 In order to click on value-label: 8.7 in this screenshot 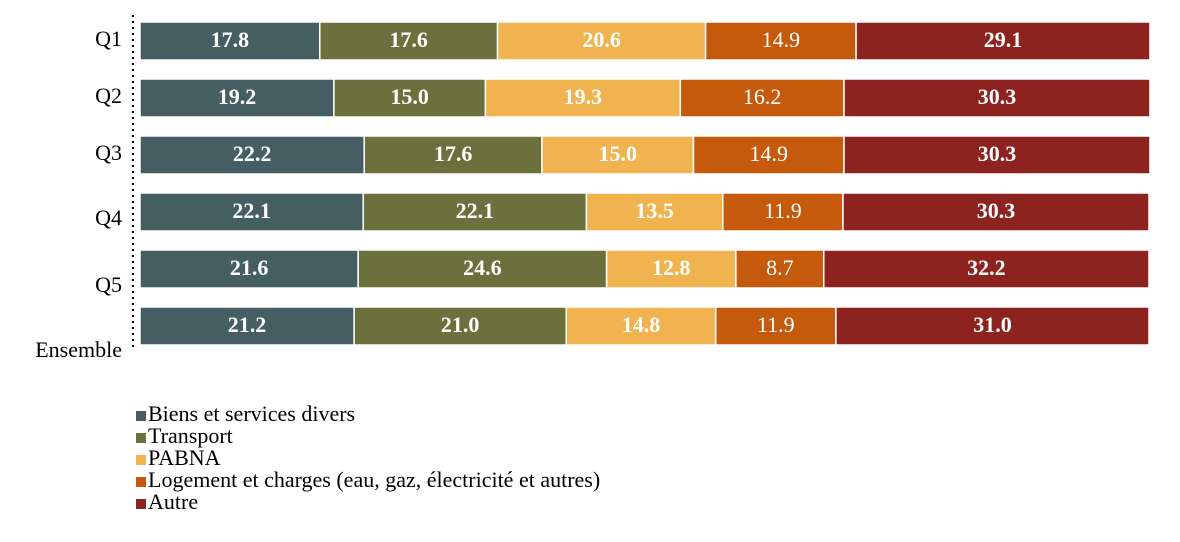, I will do `click(780, 267)`.